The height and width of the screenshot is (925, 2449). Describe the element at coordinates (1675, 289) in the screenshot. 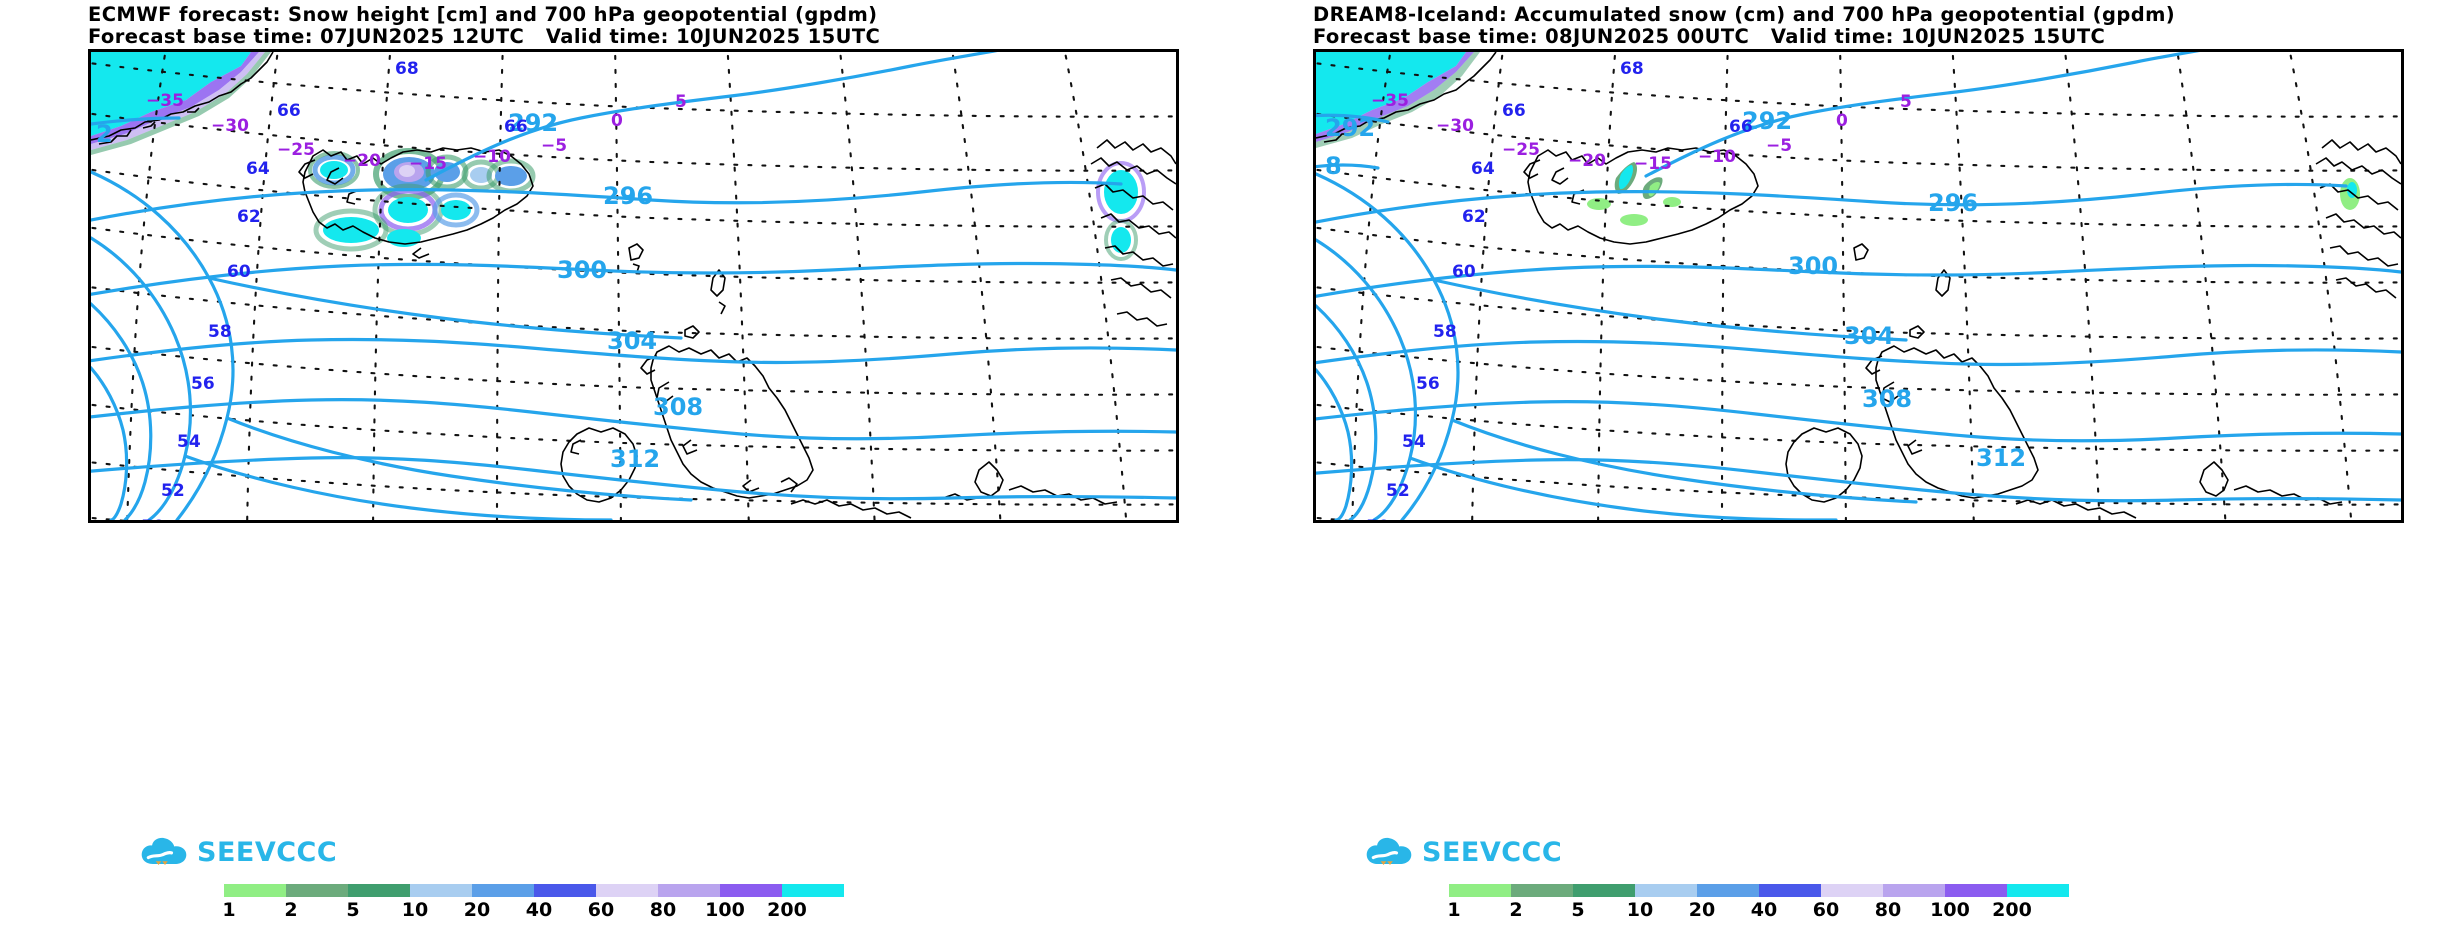

I see `contour-labels: 292 292 8 296 300 304 308 312` at that location.